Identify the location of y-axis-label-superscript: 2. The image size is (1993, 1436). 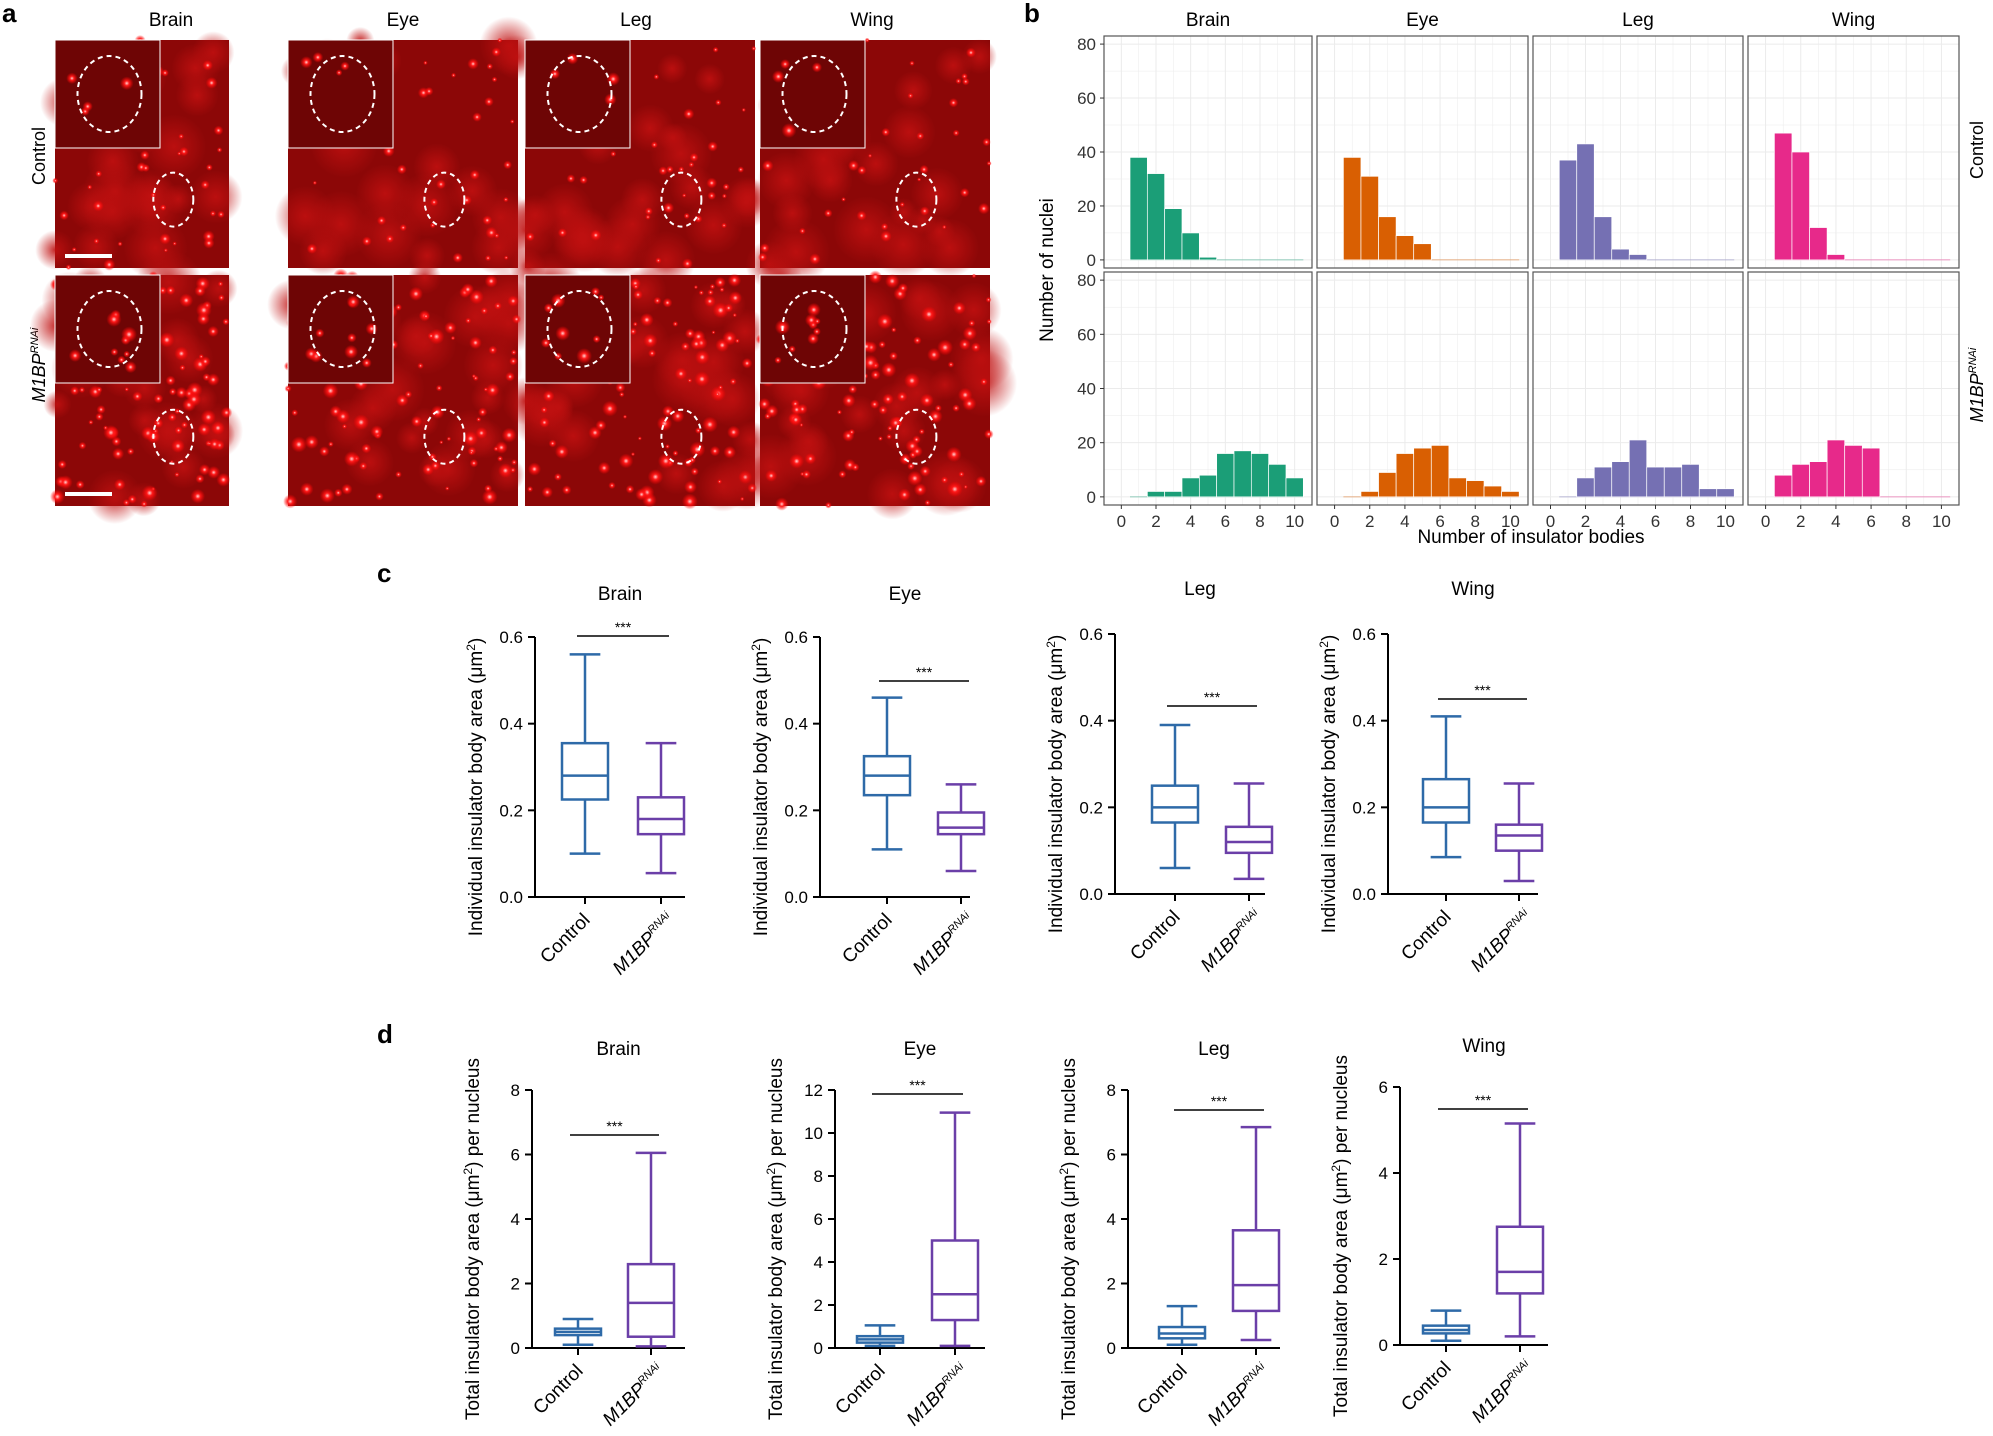
(468, 1171).